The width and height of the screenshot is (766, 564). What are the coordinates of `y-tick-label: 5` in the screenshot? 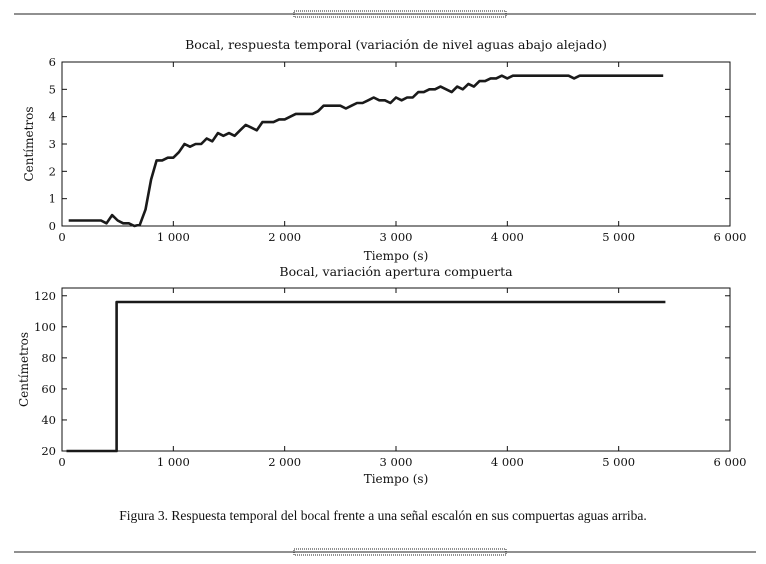 It's located at (52, 89).